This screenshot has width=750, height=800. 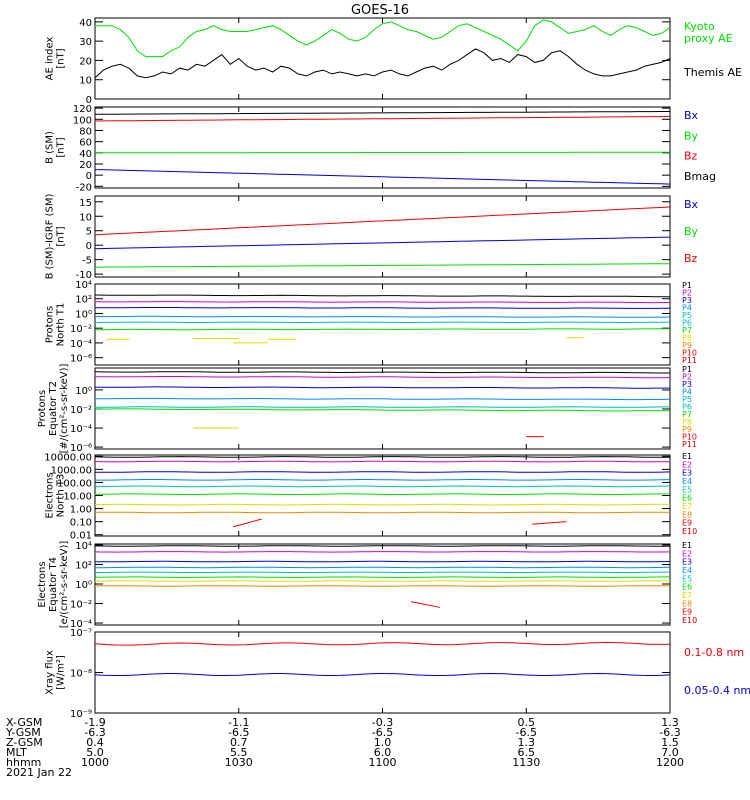 I want to click on y-tick-label: 10⁻⁸, so click(x=81, y=674).